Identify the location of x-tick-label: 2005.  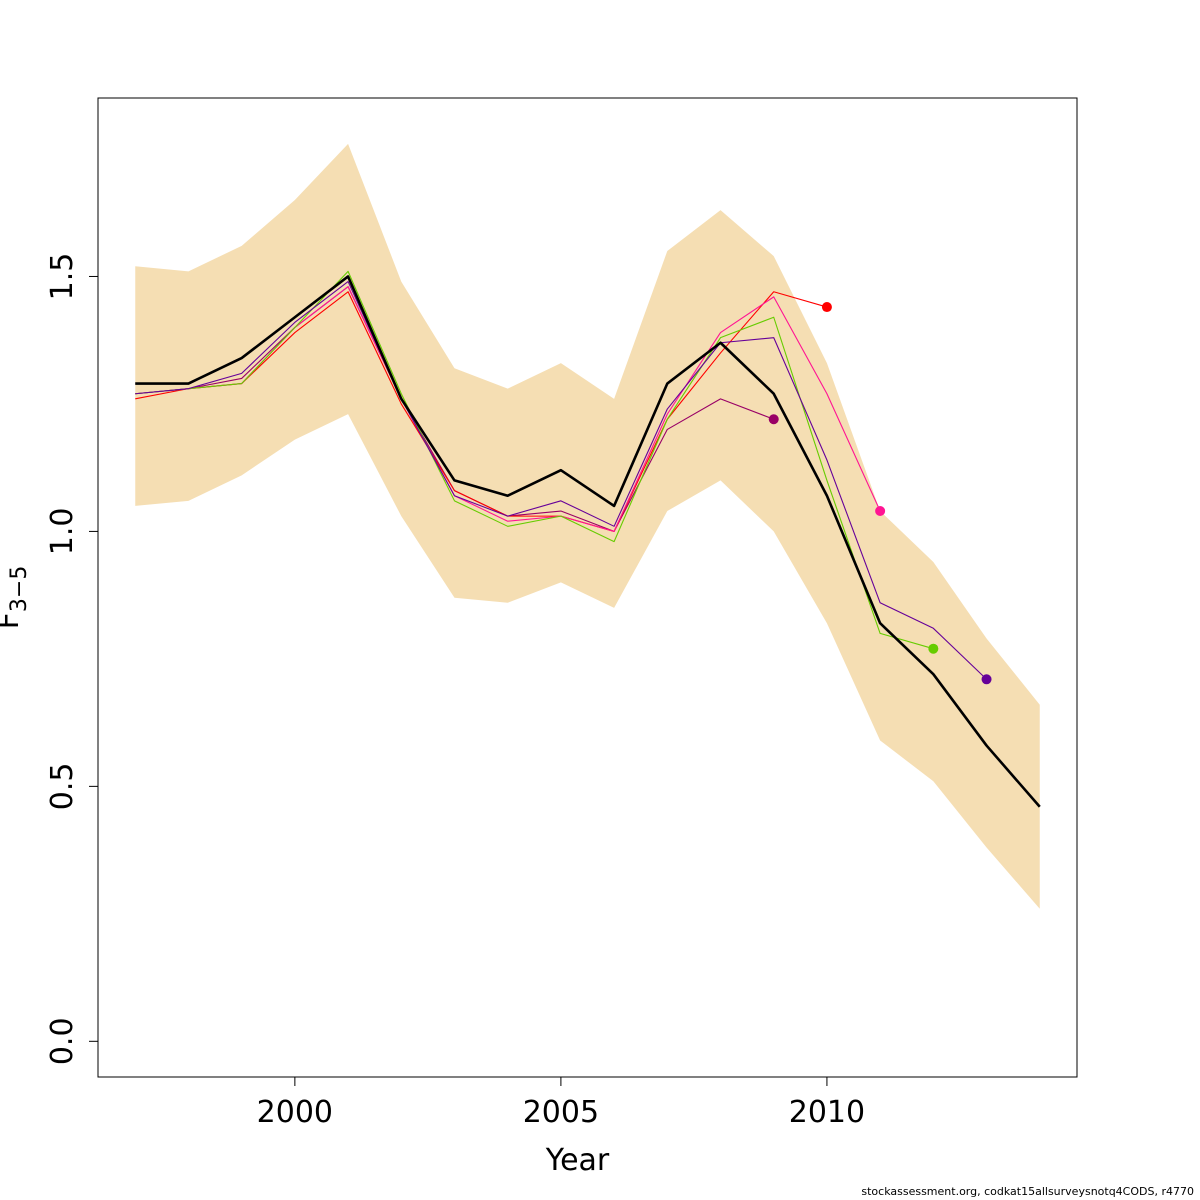
(561, 1112).